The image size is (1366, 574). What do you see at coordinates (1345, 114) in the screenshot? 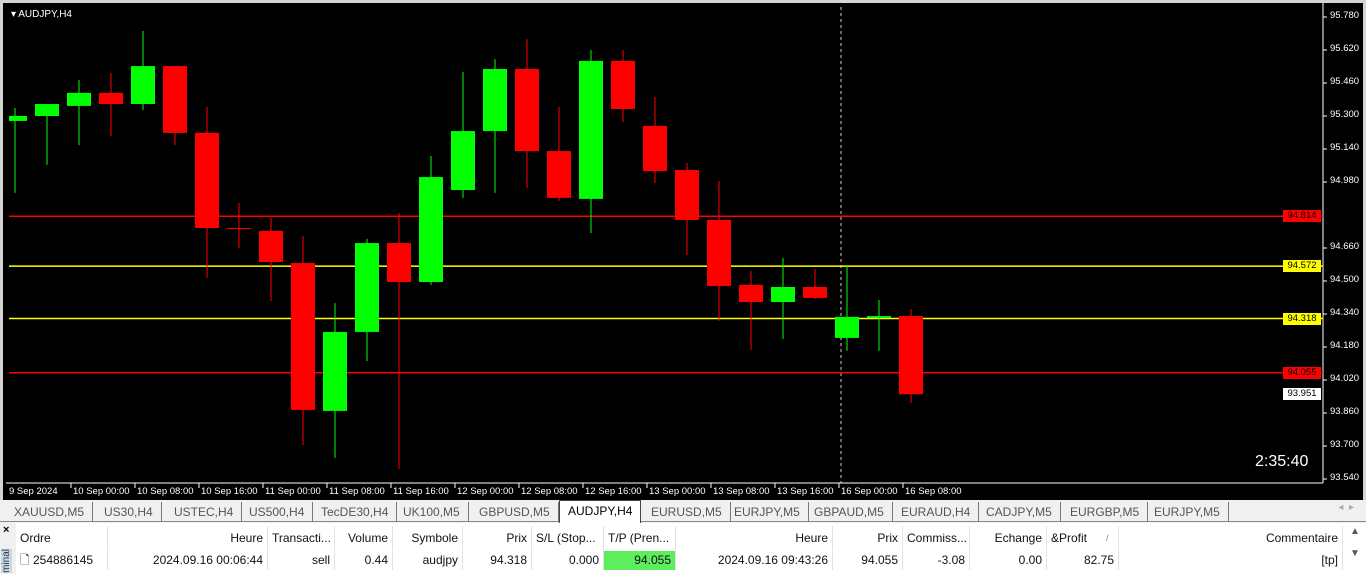
I see `price-axis-label: 95.300` at bounding box center [1345, 114].